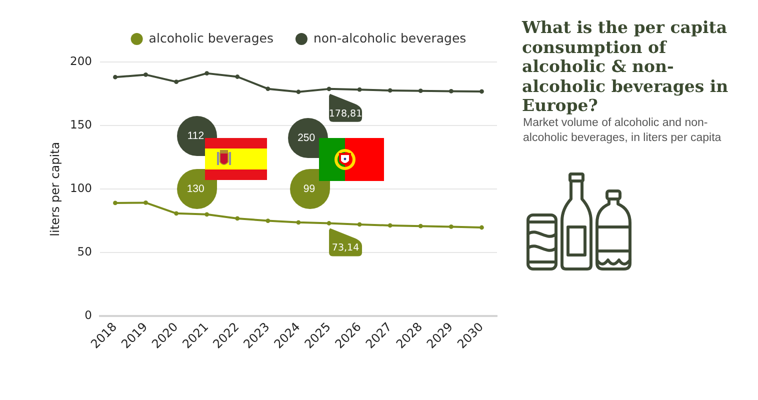 The width and height of the screenshot is (758, 400). I want to click on y-tick-label: 50, so click(84, 251).